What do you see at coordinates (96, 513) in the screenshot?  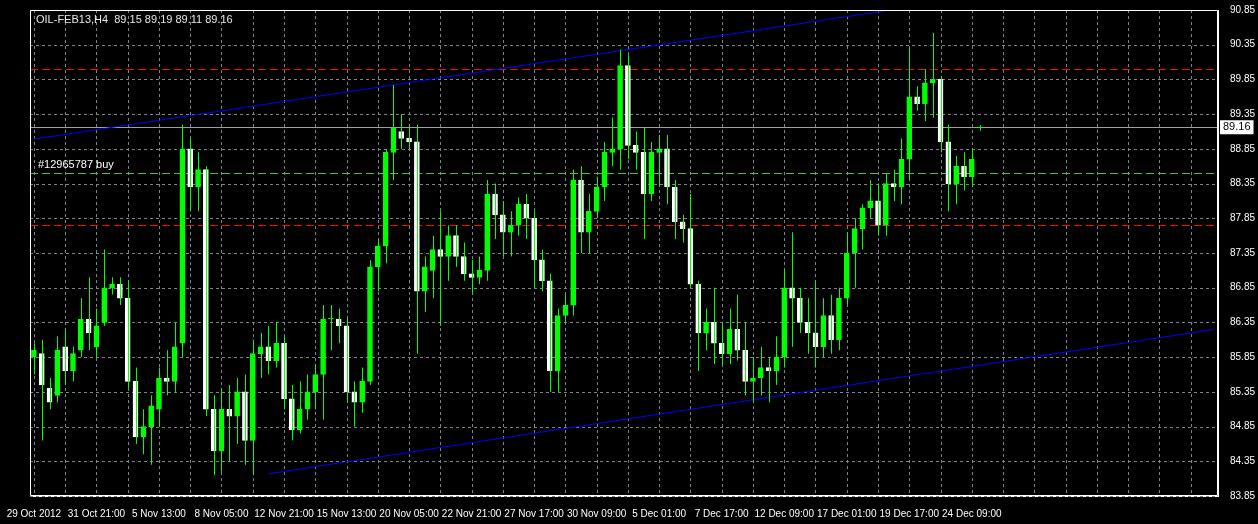 I see `x-tick-label: 31 Oct 21:00` at bounding box center [96, 513].